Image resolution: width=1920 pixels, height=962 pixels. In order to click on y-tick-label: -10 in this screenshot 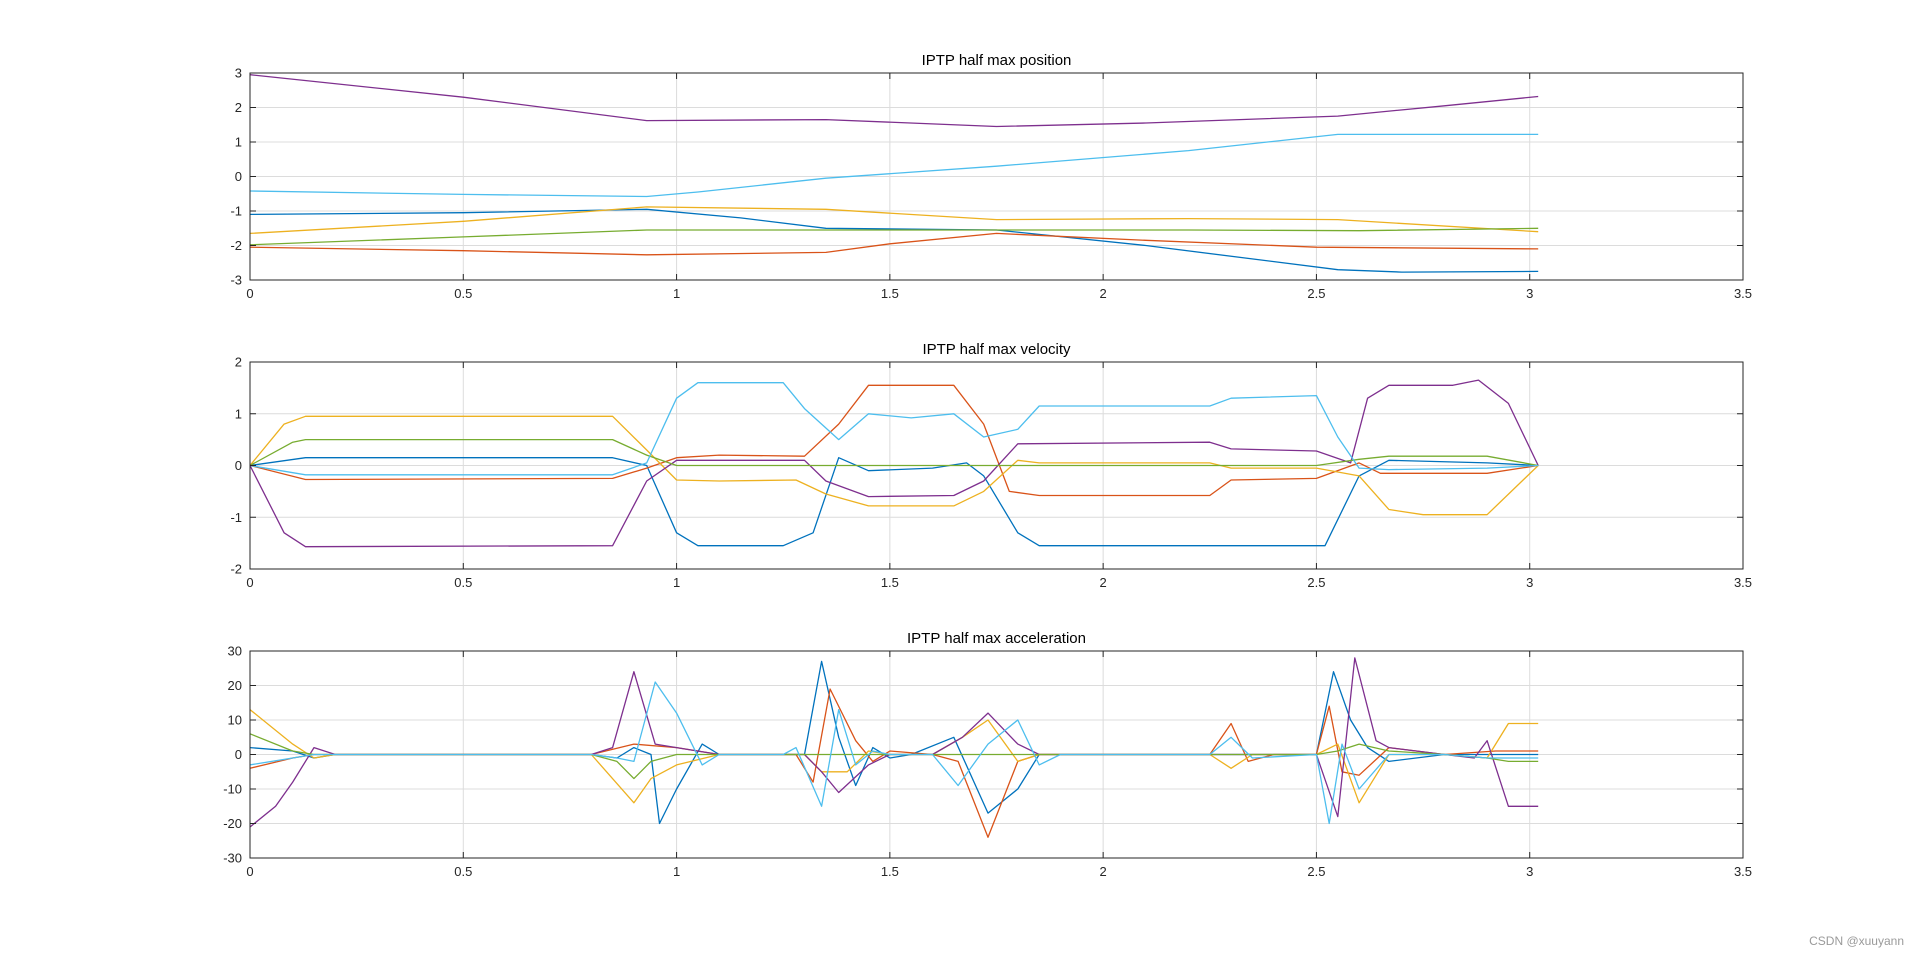, I will do `click(232, 789)`.